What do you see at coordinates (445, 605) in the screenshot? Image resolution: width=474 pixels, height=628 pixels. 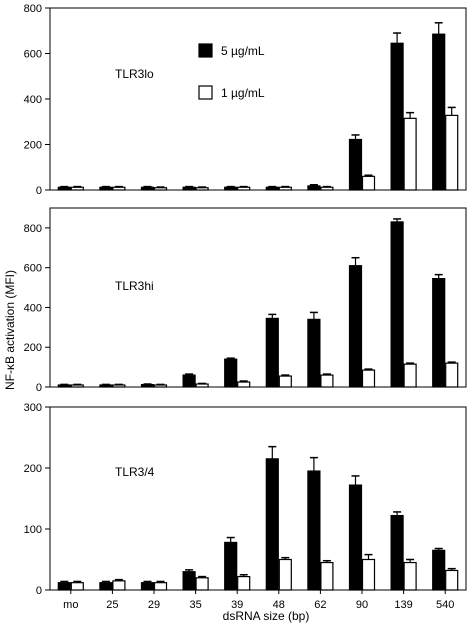 I see `x-tick-label: 540` at bounding box center [445, 605].